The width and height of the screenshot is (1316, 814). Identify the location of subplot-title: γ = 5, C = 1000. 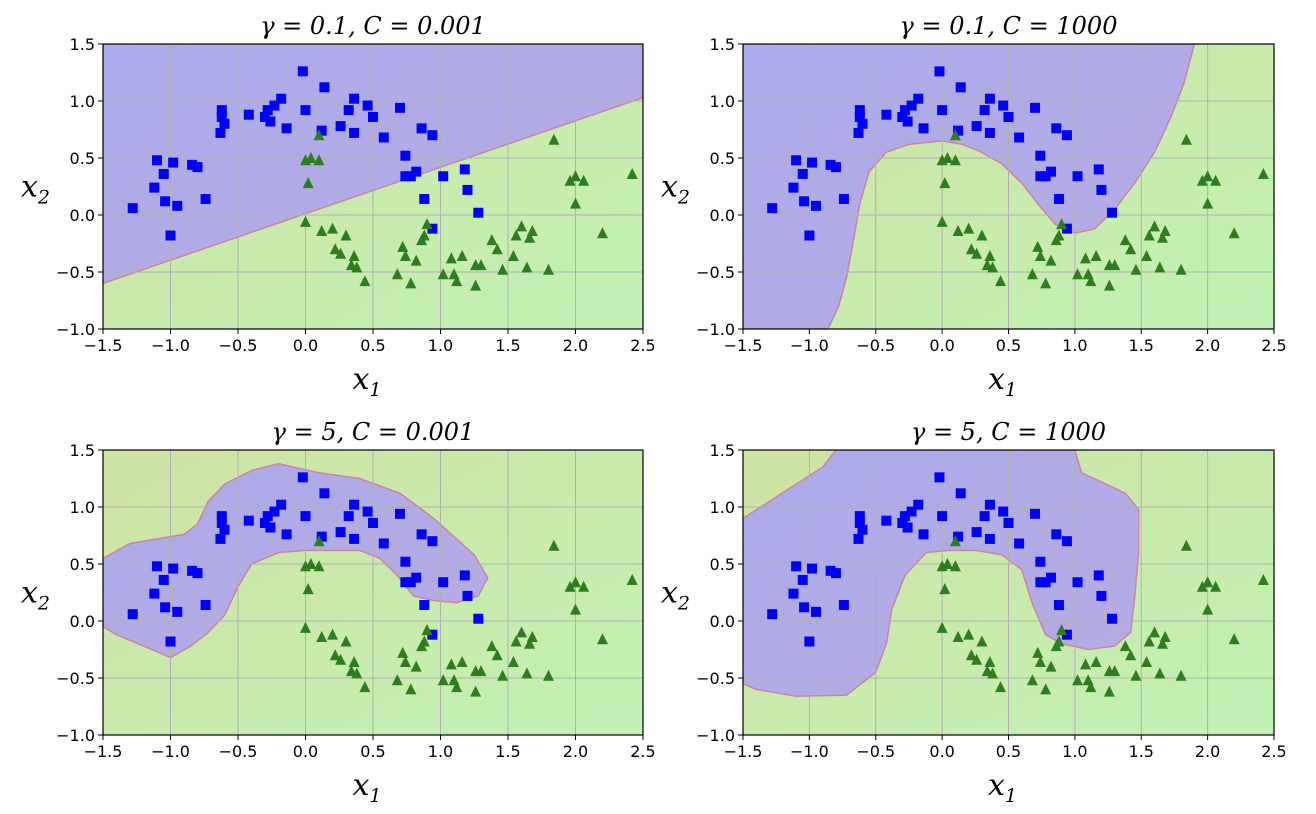
(1008, 432).